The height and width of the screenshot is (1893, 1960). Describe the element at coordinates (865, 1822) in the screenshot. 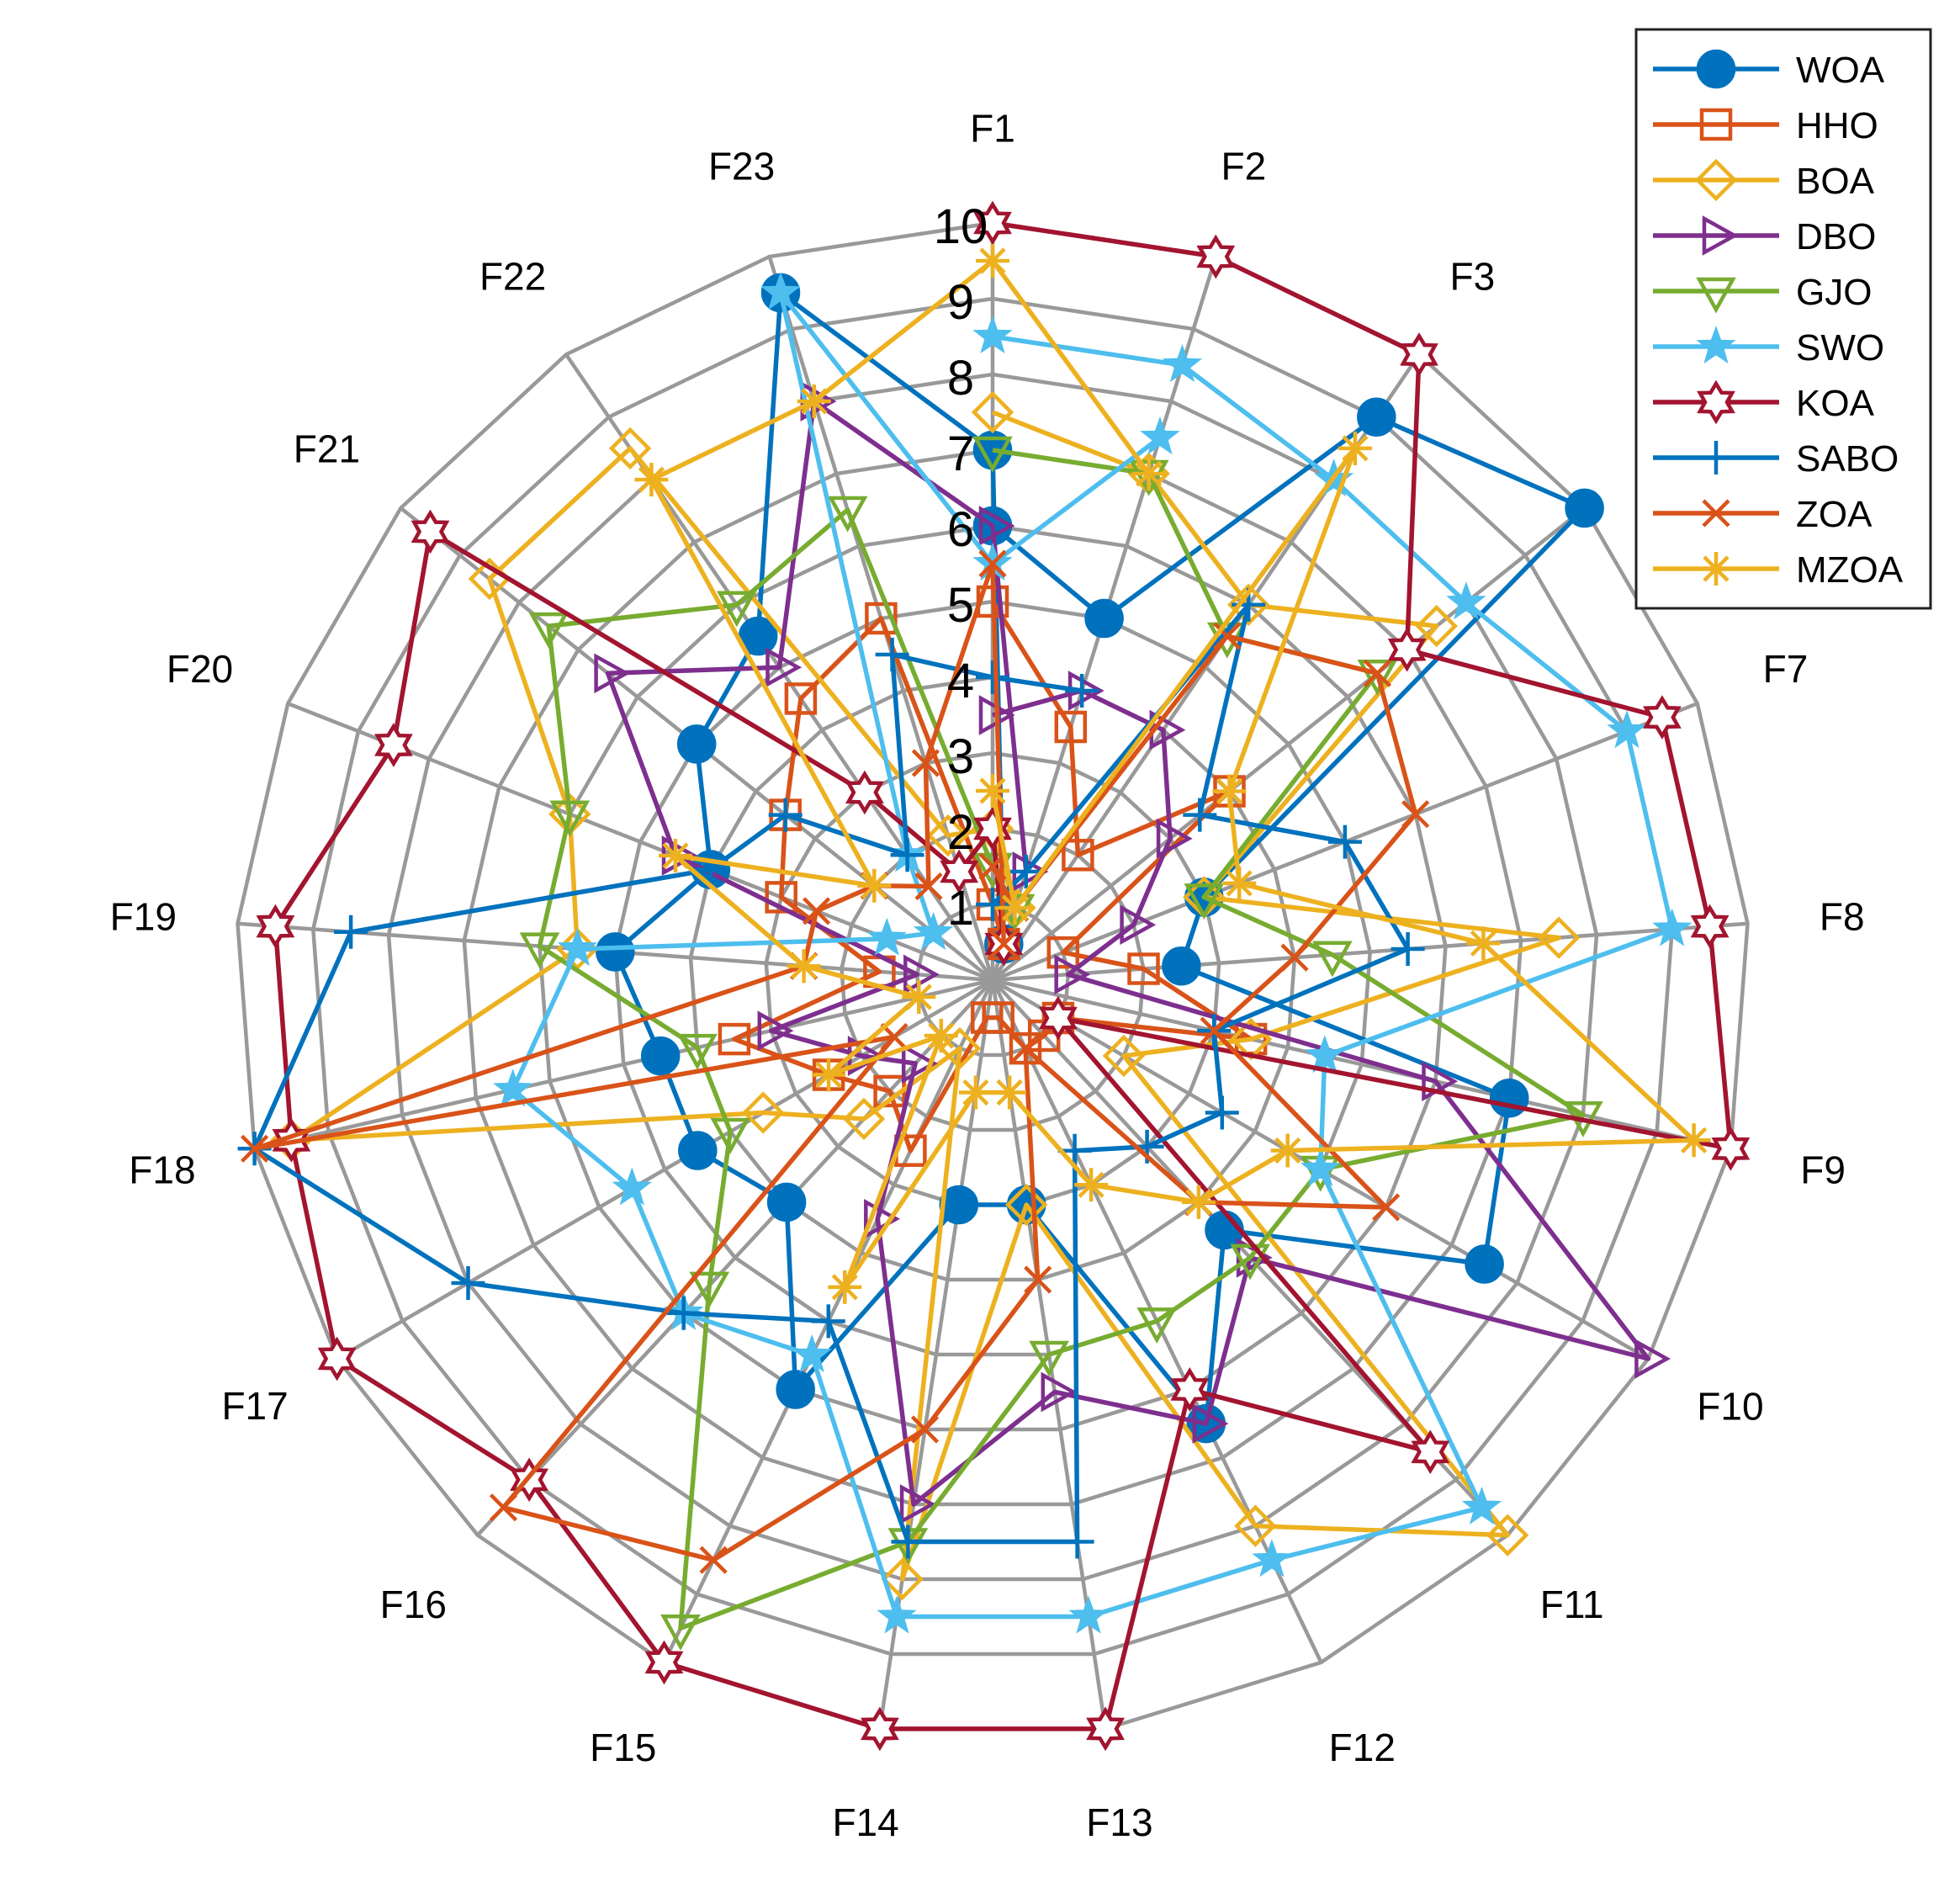

I see `axis-label: F14` at that location.